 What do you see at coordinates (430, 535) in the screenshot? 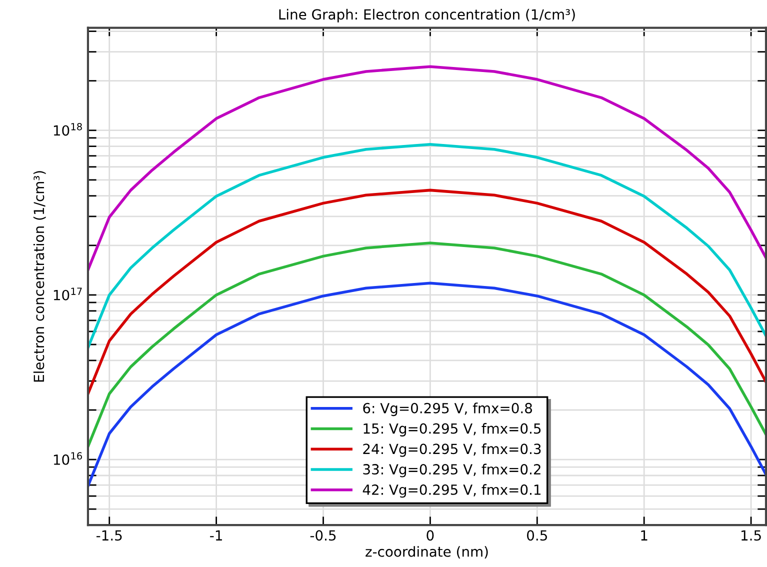
I see `x-tick-label: 0` at bounding box center [430, 535].